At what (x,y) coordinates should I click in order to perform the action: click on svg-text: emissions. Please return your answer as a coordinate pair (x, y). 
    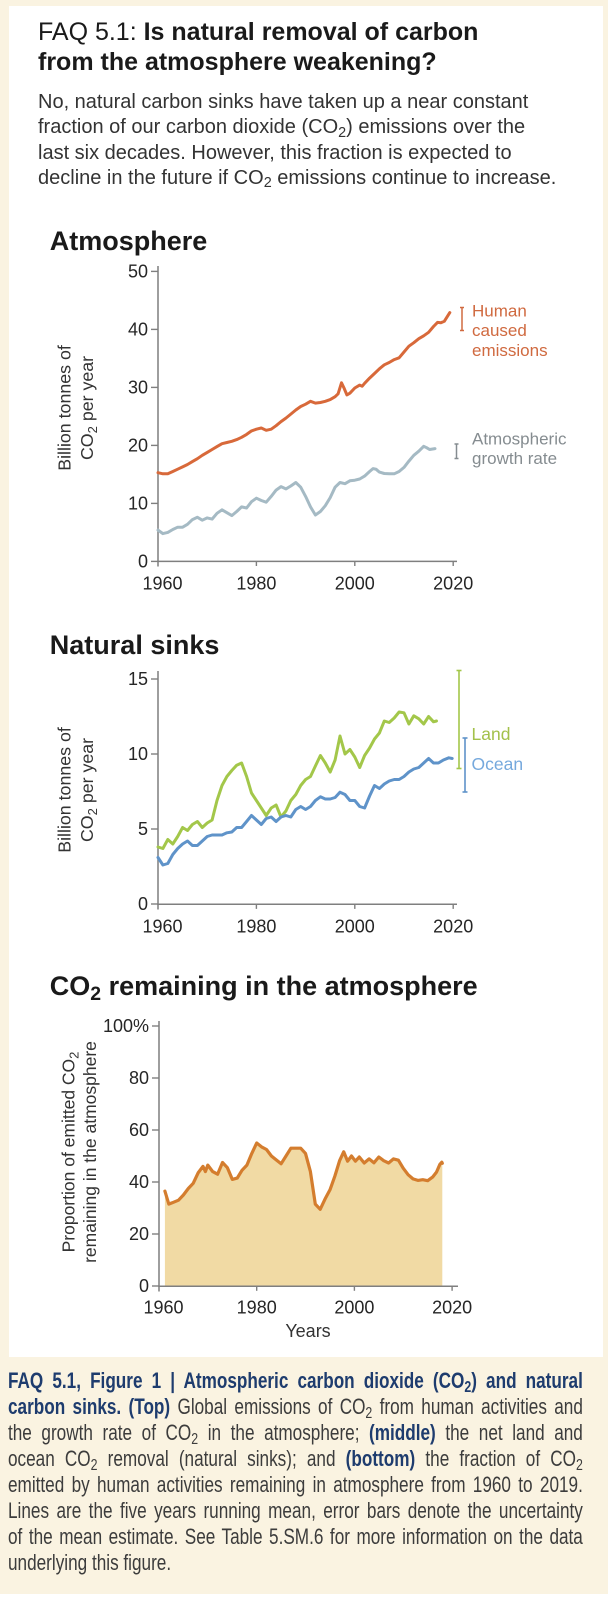
    Looking at the image, I should click on (510, 350).